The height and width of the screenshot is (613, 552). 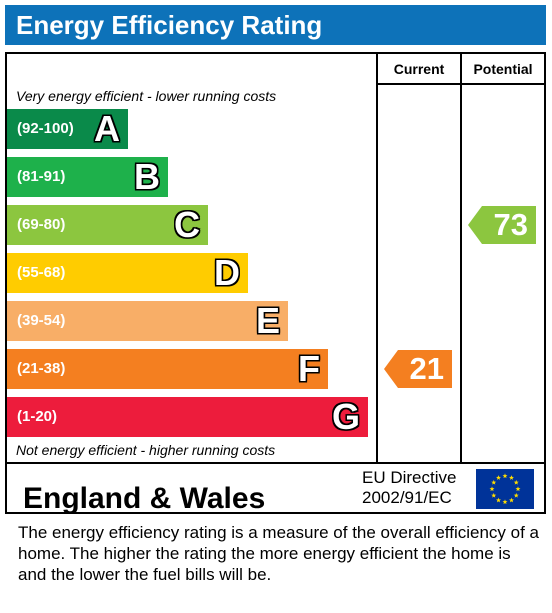 What do you see at coordinates (41, 176) in the screenshot?
I see `band-range-label: (81-91)` at bounding box center [41, 176].